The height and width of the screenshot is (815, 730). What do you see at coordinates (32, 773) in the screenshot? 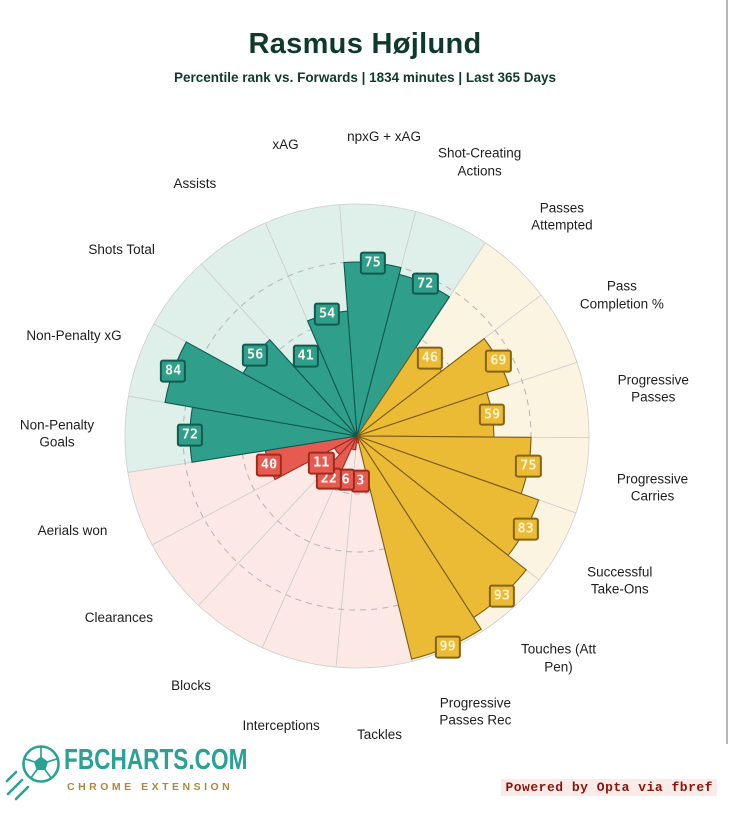
I see `soccer-ball-icon` at bounding box center [32, 773].